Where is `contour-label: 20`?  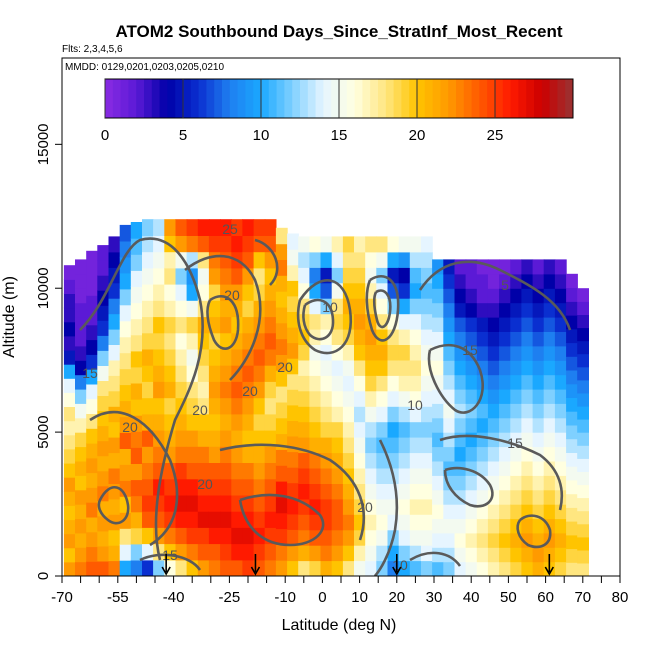 contour-label: 20 is located at coordinates (130, 427).